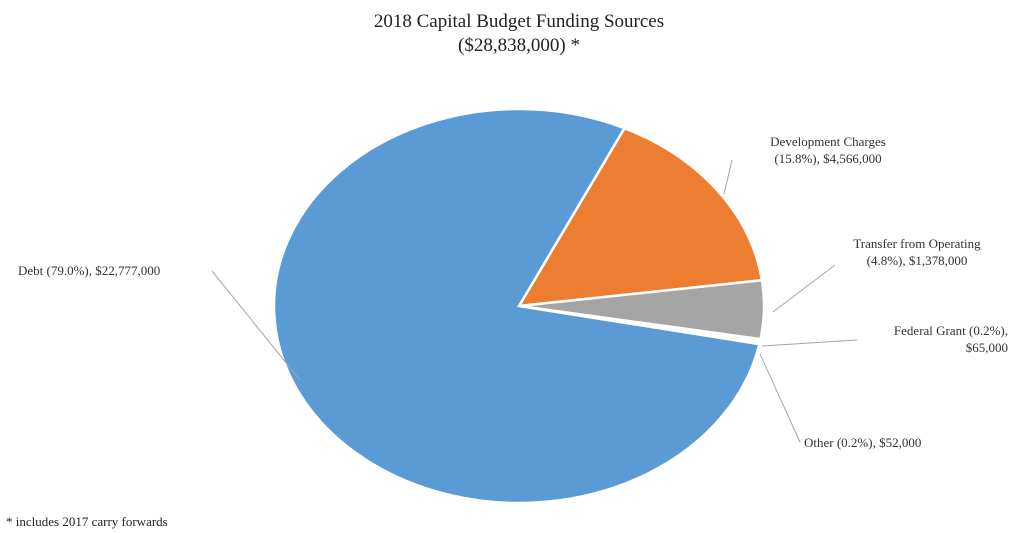 The height and width of the screenshot is (533, 1012). What do you see at coordinates (780, 398) in the screenshot?
I see `leader-line-other` at bounding box center [780, 398].